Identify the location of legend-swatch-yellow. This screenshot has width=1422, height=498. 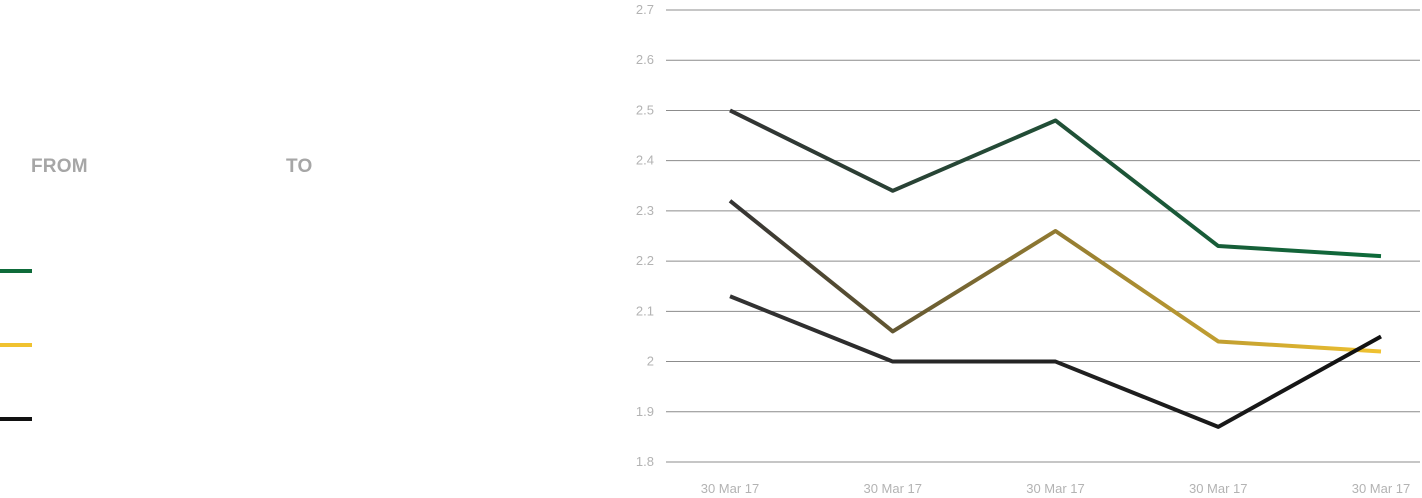
(16, 345).